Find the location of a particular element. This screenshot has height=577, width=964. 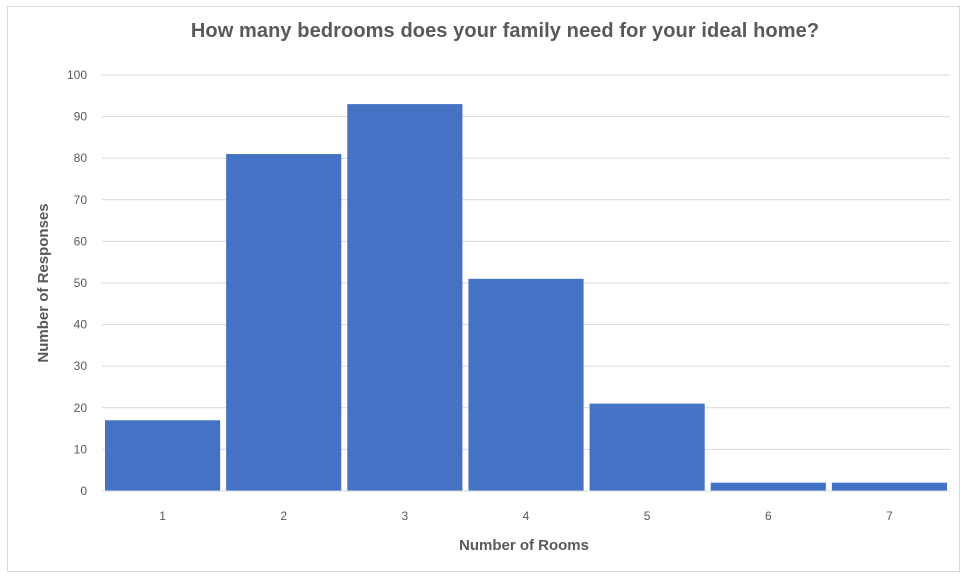

y-tick-label: 60 is located at coordinates (81, 241).